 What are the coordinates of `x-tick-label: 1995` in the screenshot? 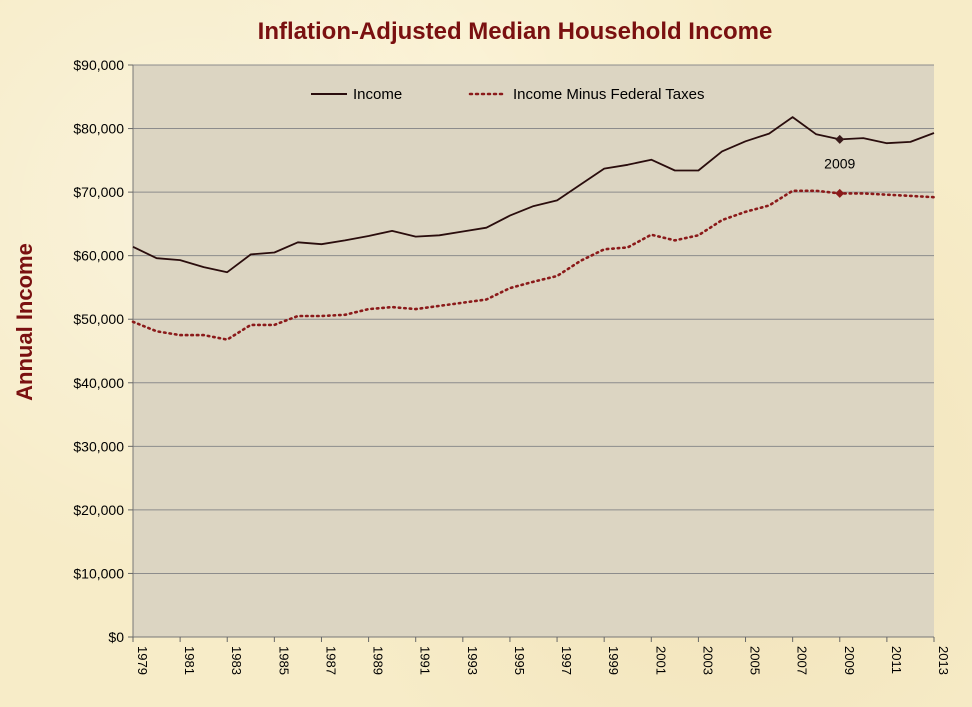 It's located at (519, 660).